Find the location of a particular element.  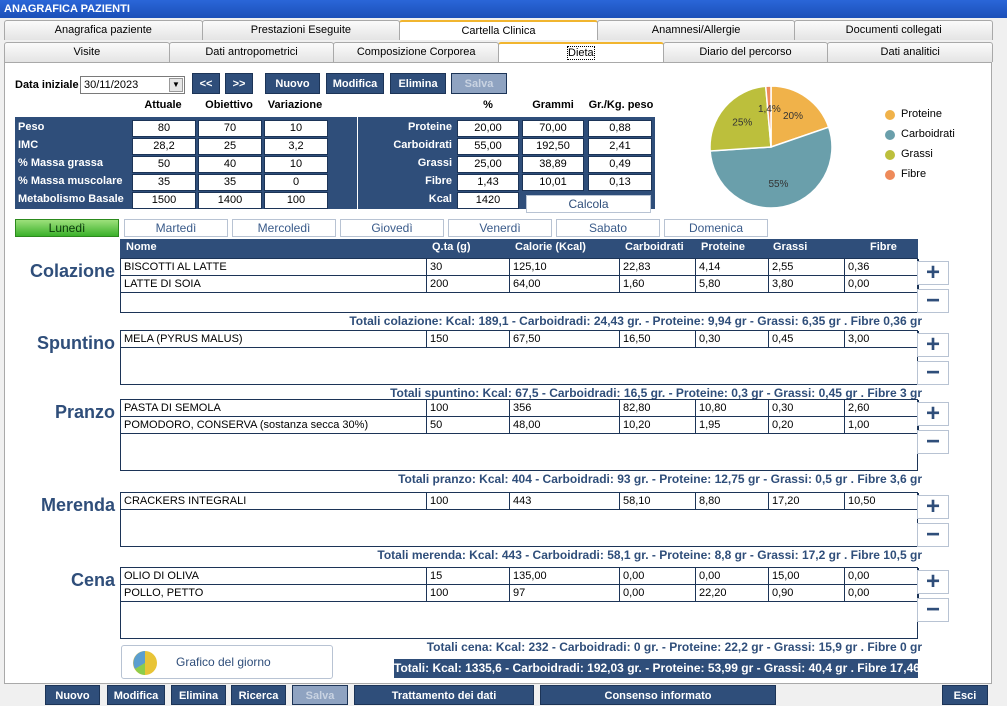

anthro-value: 50 is located at coordinates (164, 164).